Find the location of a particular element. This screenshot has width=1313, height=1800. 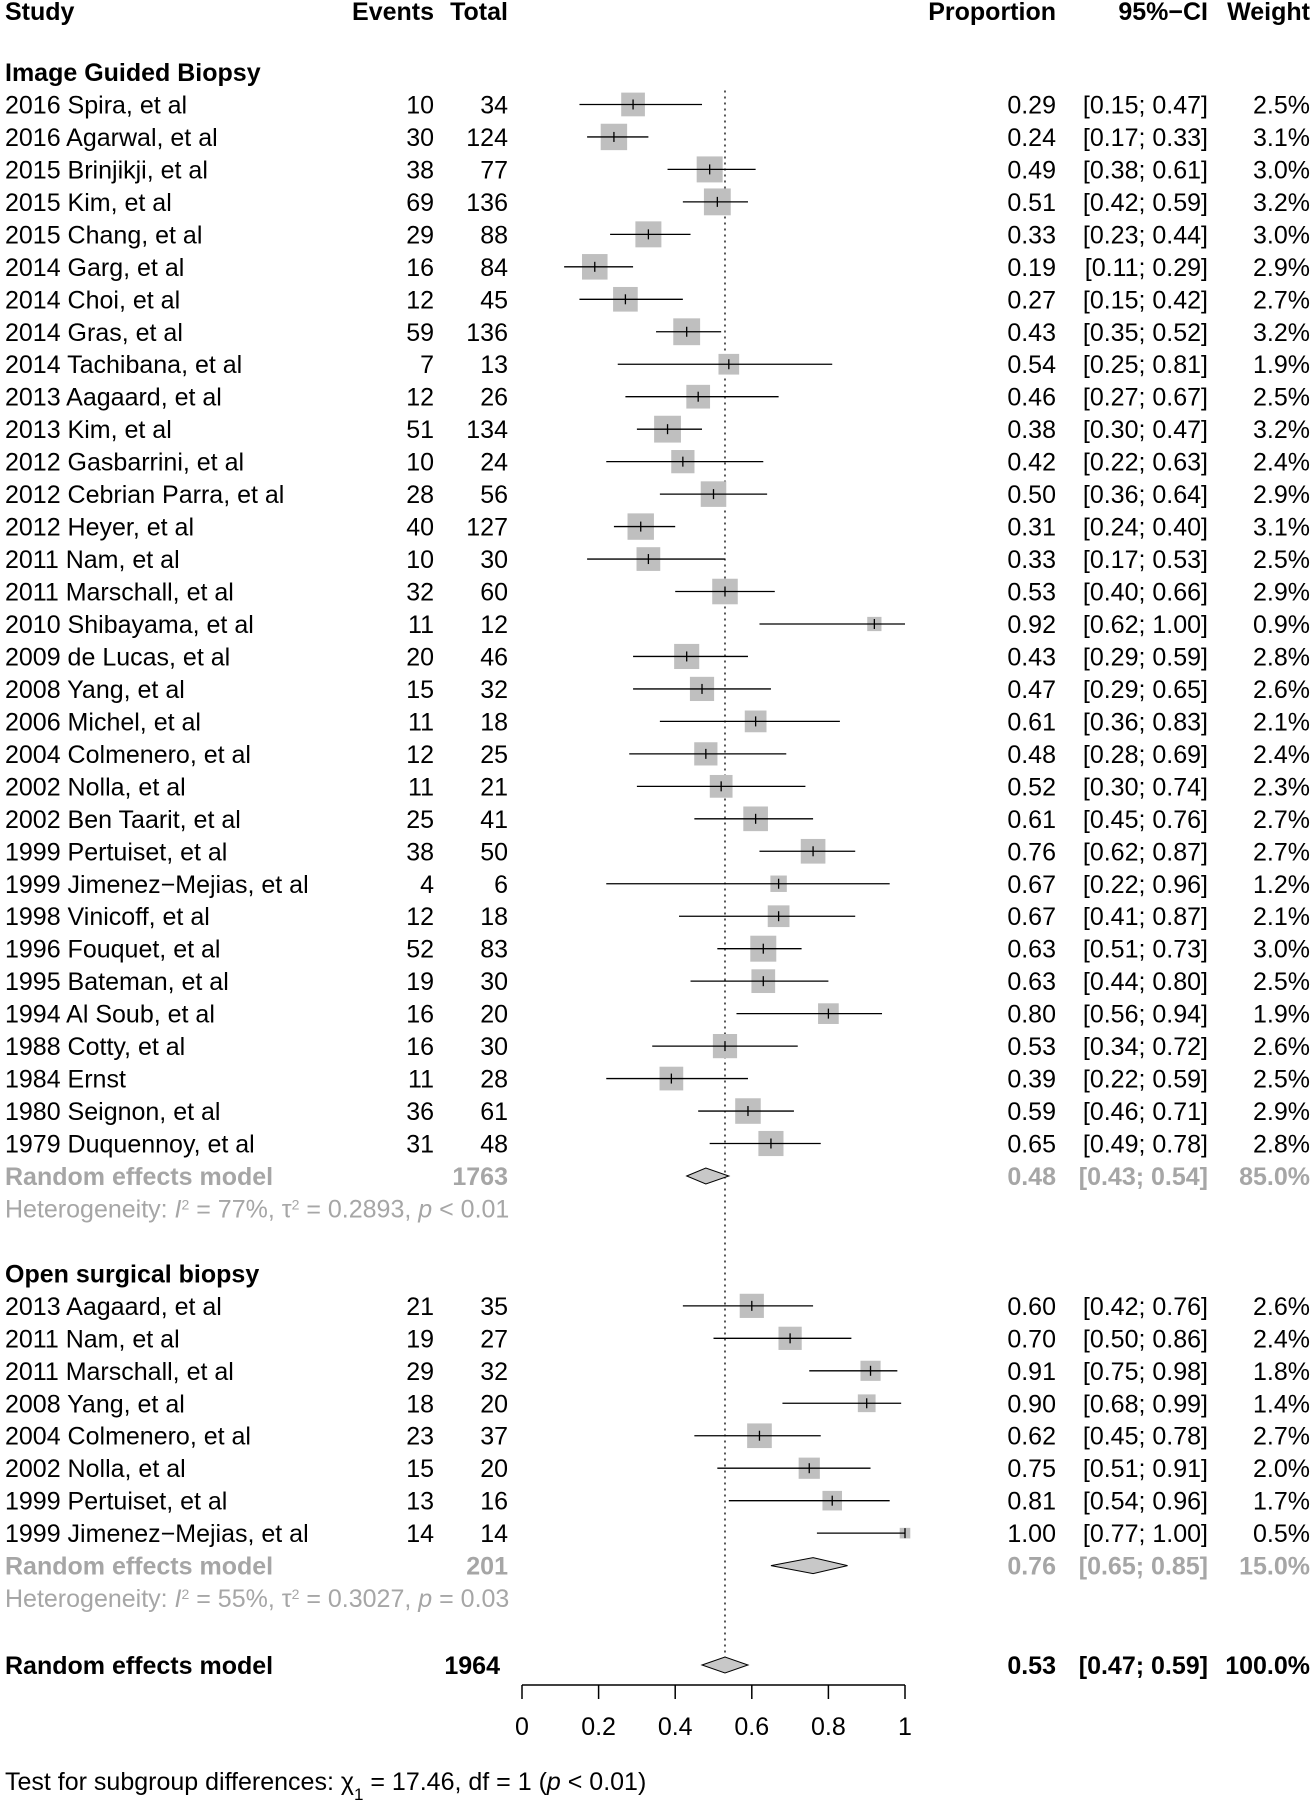

ci-value: [0.51; 0.91] is located at coordinates (1145, 1469).